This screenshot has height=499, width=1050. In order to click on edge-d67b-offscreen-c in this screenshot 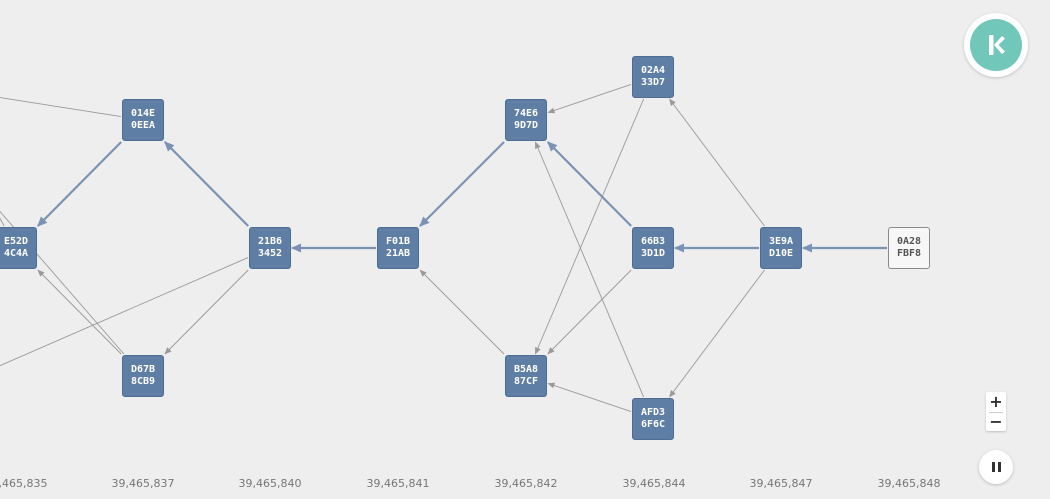, I will do `click(62, 282)`.